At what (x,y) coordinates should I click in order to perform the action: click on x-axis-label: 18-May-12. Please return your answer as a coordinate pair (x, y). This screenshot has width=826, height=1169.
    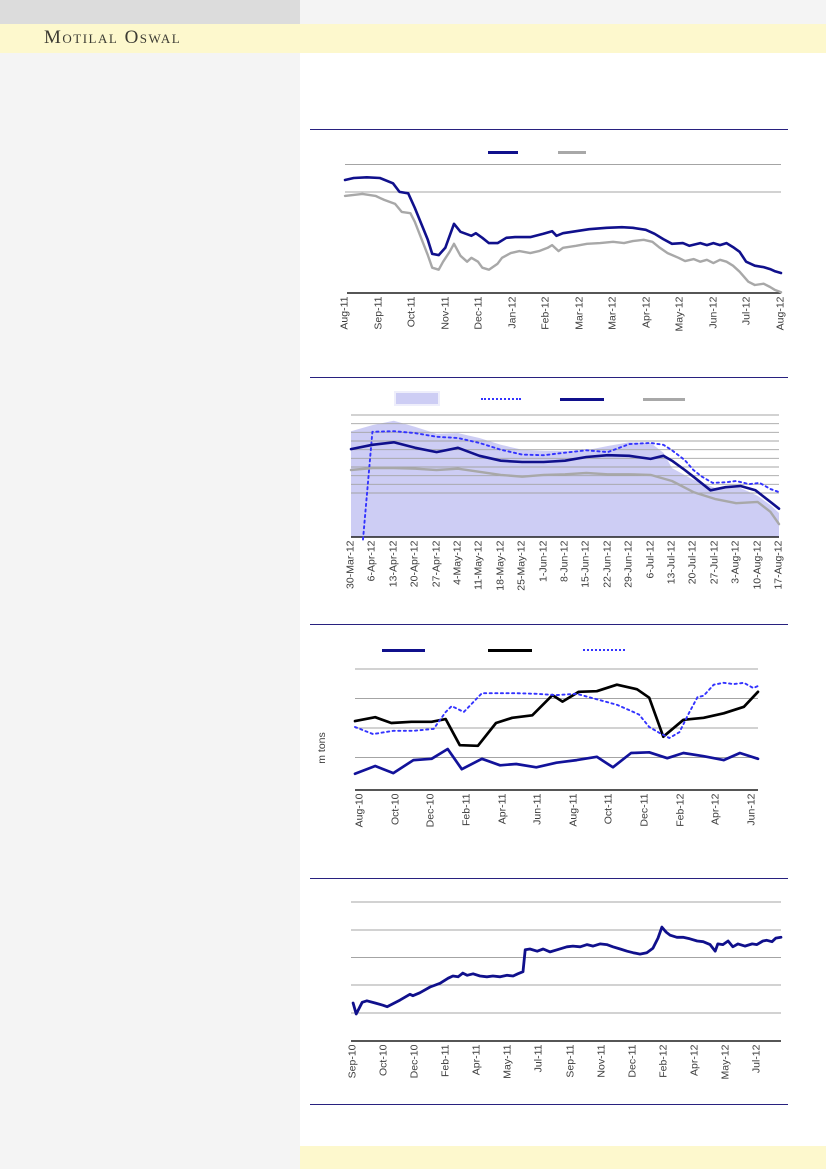
    Looking at the image, I should click on (500, 565).